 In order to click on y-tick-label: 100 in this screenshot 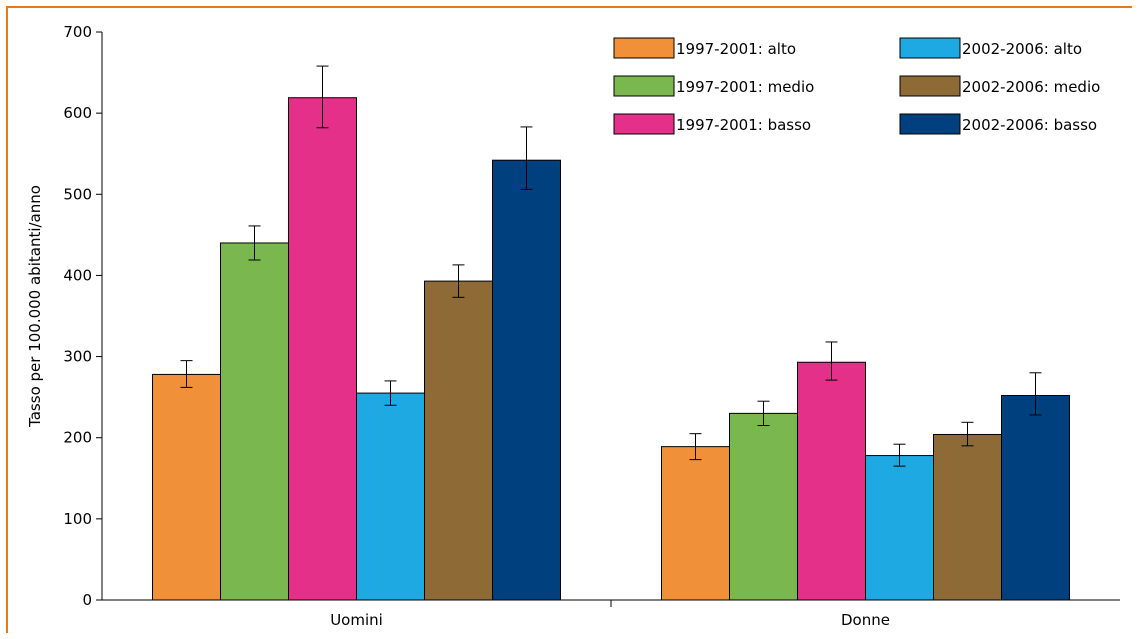, I will do `click(77, 519)`.